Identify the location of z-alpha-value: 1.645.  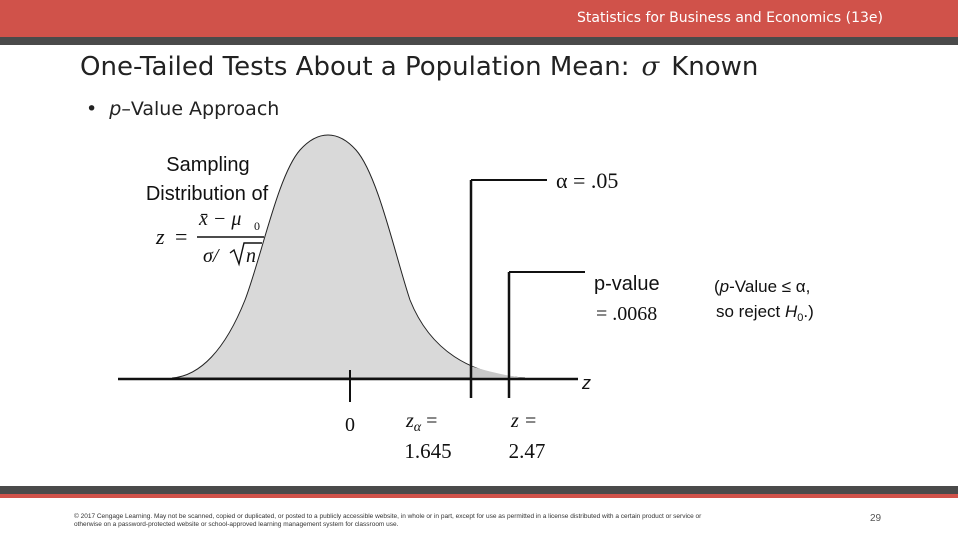
(427, 451).